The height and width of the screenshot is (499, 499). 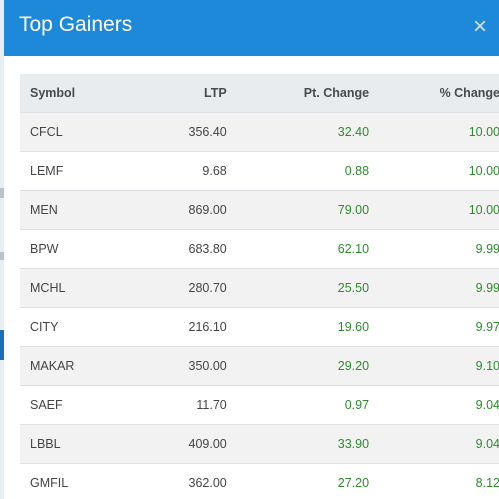 I want to click on table-row: LBBL 409.00 33.90 9.04, so click(x=259, y=444).